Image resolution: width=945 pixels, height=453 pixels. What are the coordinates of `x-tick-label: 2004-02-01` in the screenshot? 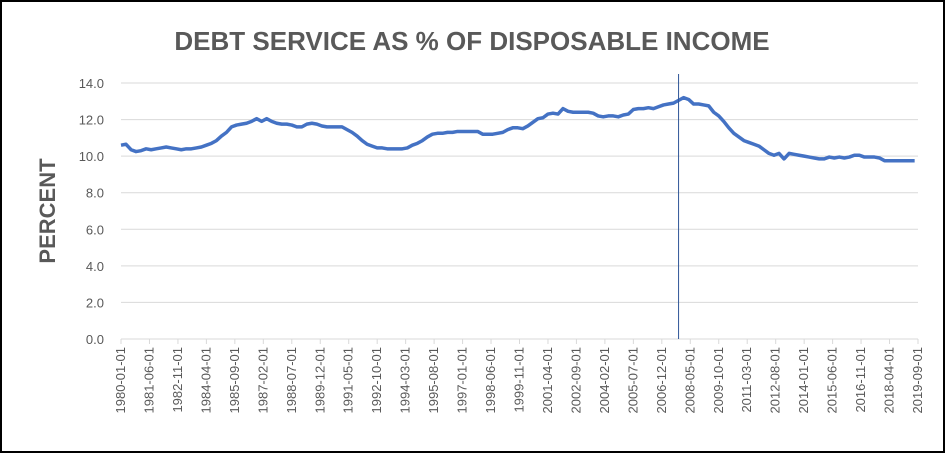 It's located at (604, 380).